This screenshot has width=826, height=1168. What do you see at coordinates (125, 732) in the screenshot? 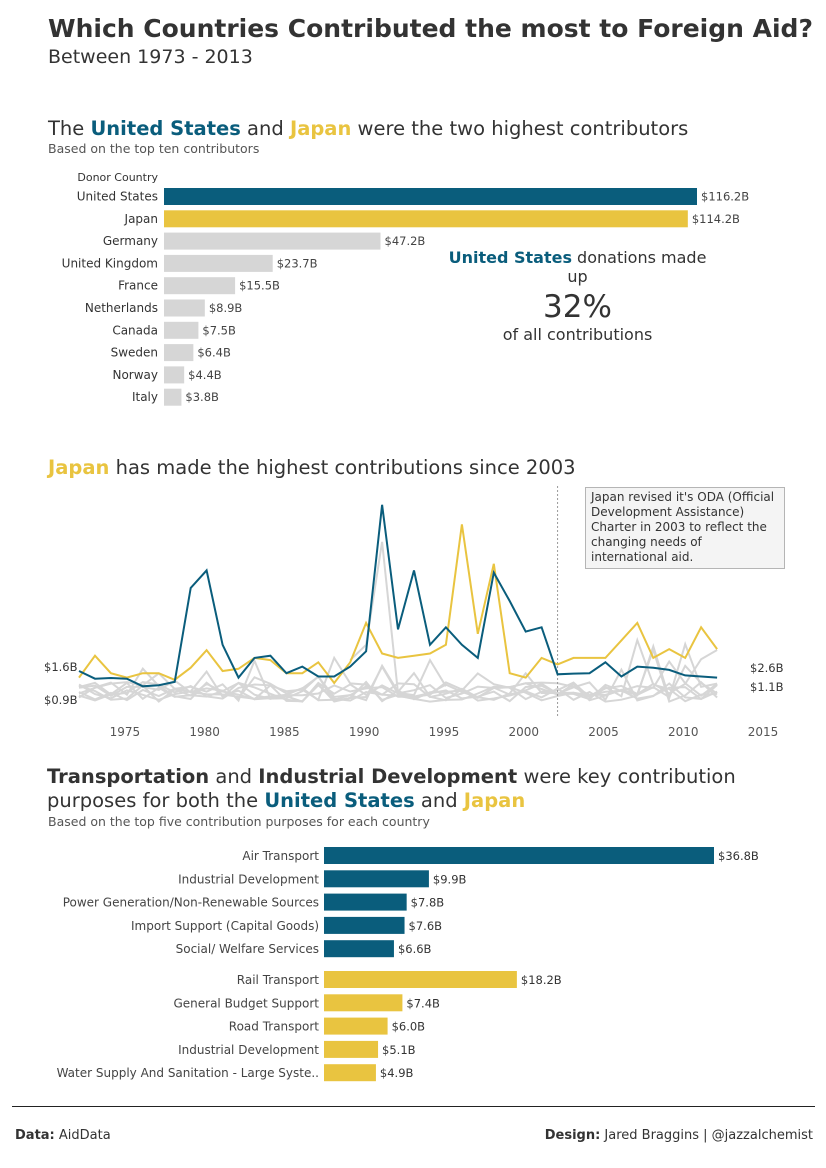
I see `x-tick-label: 1975` at bounding box center [125, 732].